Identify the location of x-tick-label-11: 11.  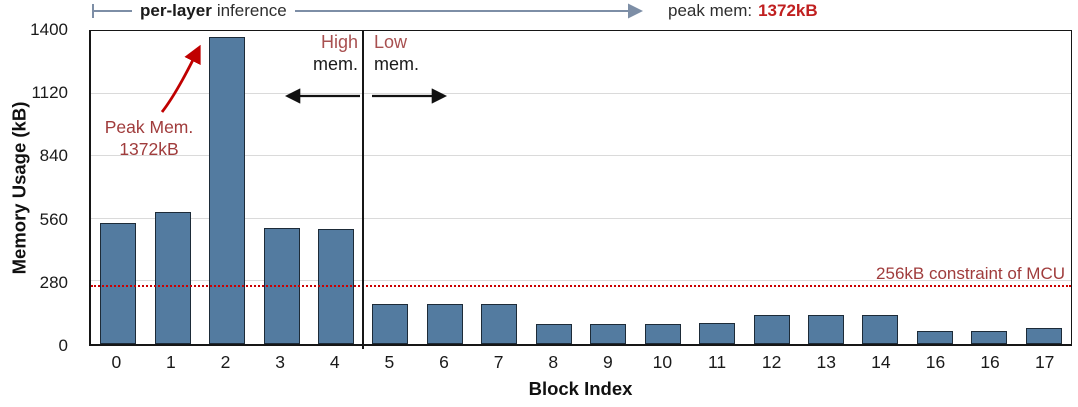
(717, 362).